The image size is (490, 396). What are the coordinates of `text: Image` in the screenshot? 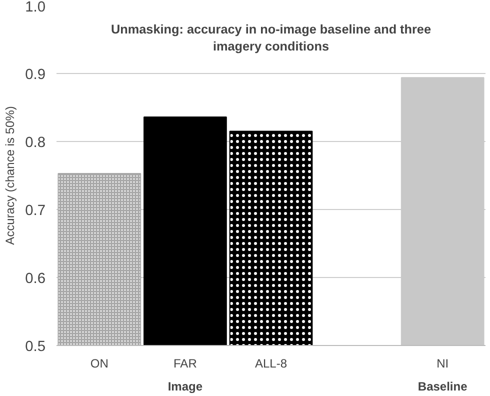 It's located at (185, 387).